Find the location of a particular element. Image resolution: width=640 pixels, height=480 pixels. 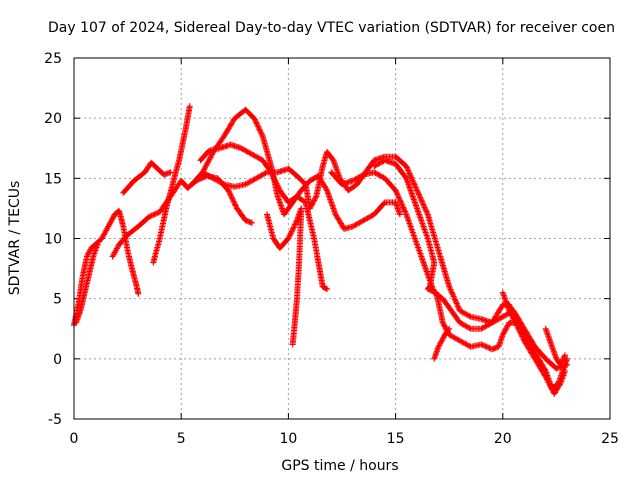

y-tick-labels: -5 0 5 10 15 20 25 is located at coordinates (53, 239).